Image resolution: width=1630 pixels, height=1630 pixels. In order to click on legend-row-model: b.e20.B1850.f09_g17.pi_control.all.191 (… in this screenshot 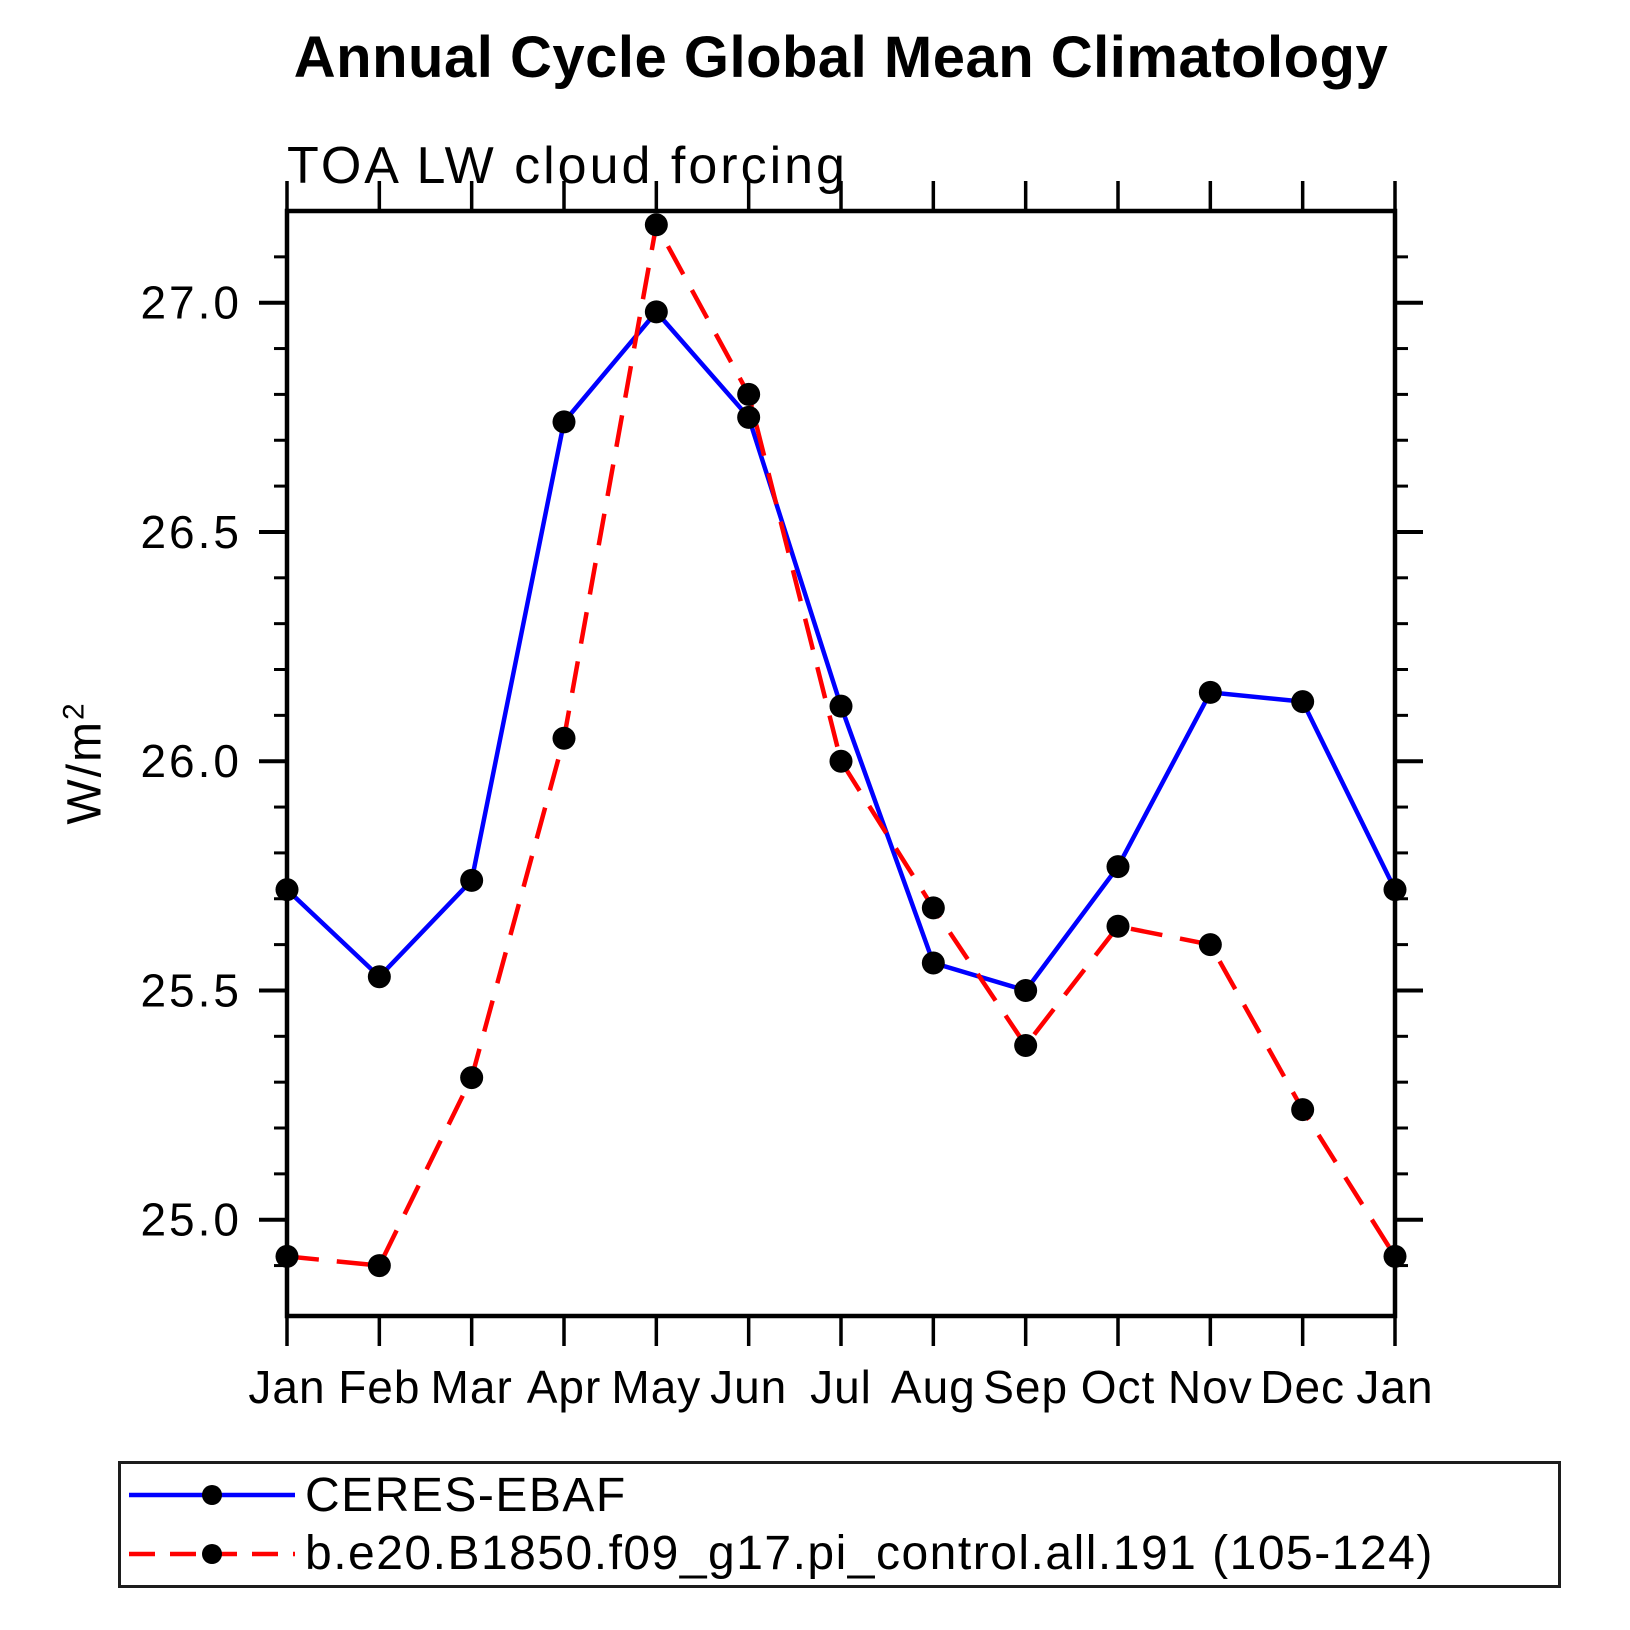, I will do `click(839, 1553)`.